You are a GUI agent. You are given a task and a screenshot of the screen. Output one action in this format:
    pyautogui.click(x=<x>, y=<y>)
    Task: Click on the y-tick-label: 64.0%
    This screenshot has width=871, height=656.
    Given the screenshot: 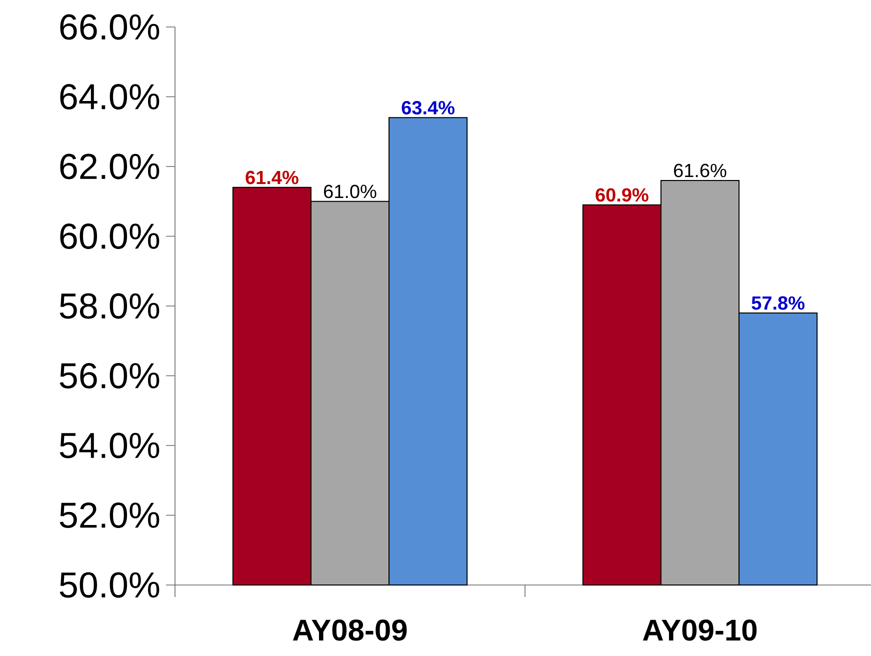 What is the action you would take?
    pyautogui.click(x=110, y=97)
    